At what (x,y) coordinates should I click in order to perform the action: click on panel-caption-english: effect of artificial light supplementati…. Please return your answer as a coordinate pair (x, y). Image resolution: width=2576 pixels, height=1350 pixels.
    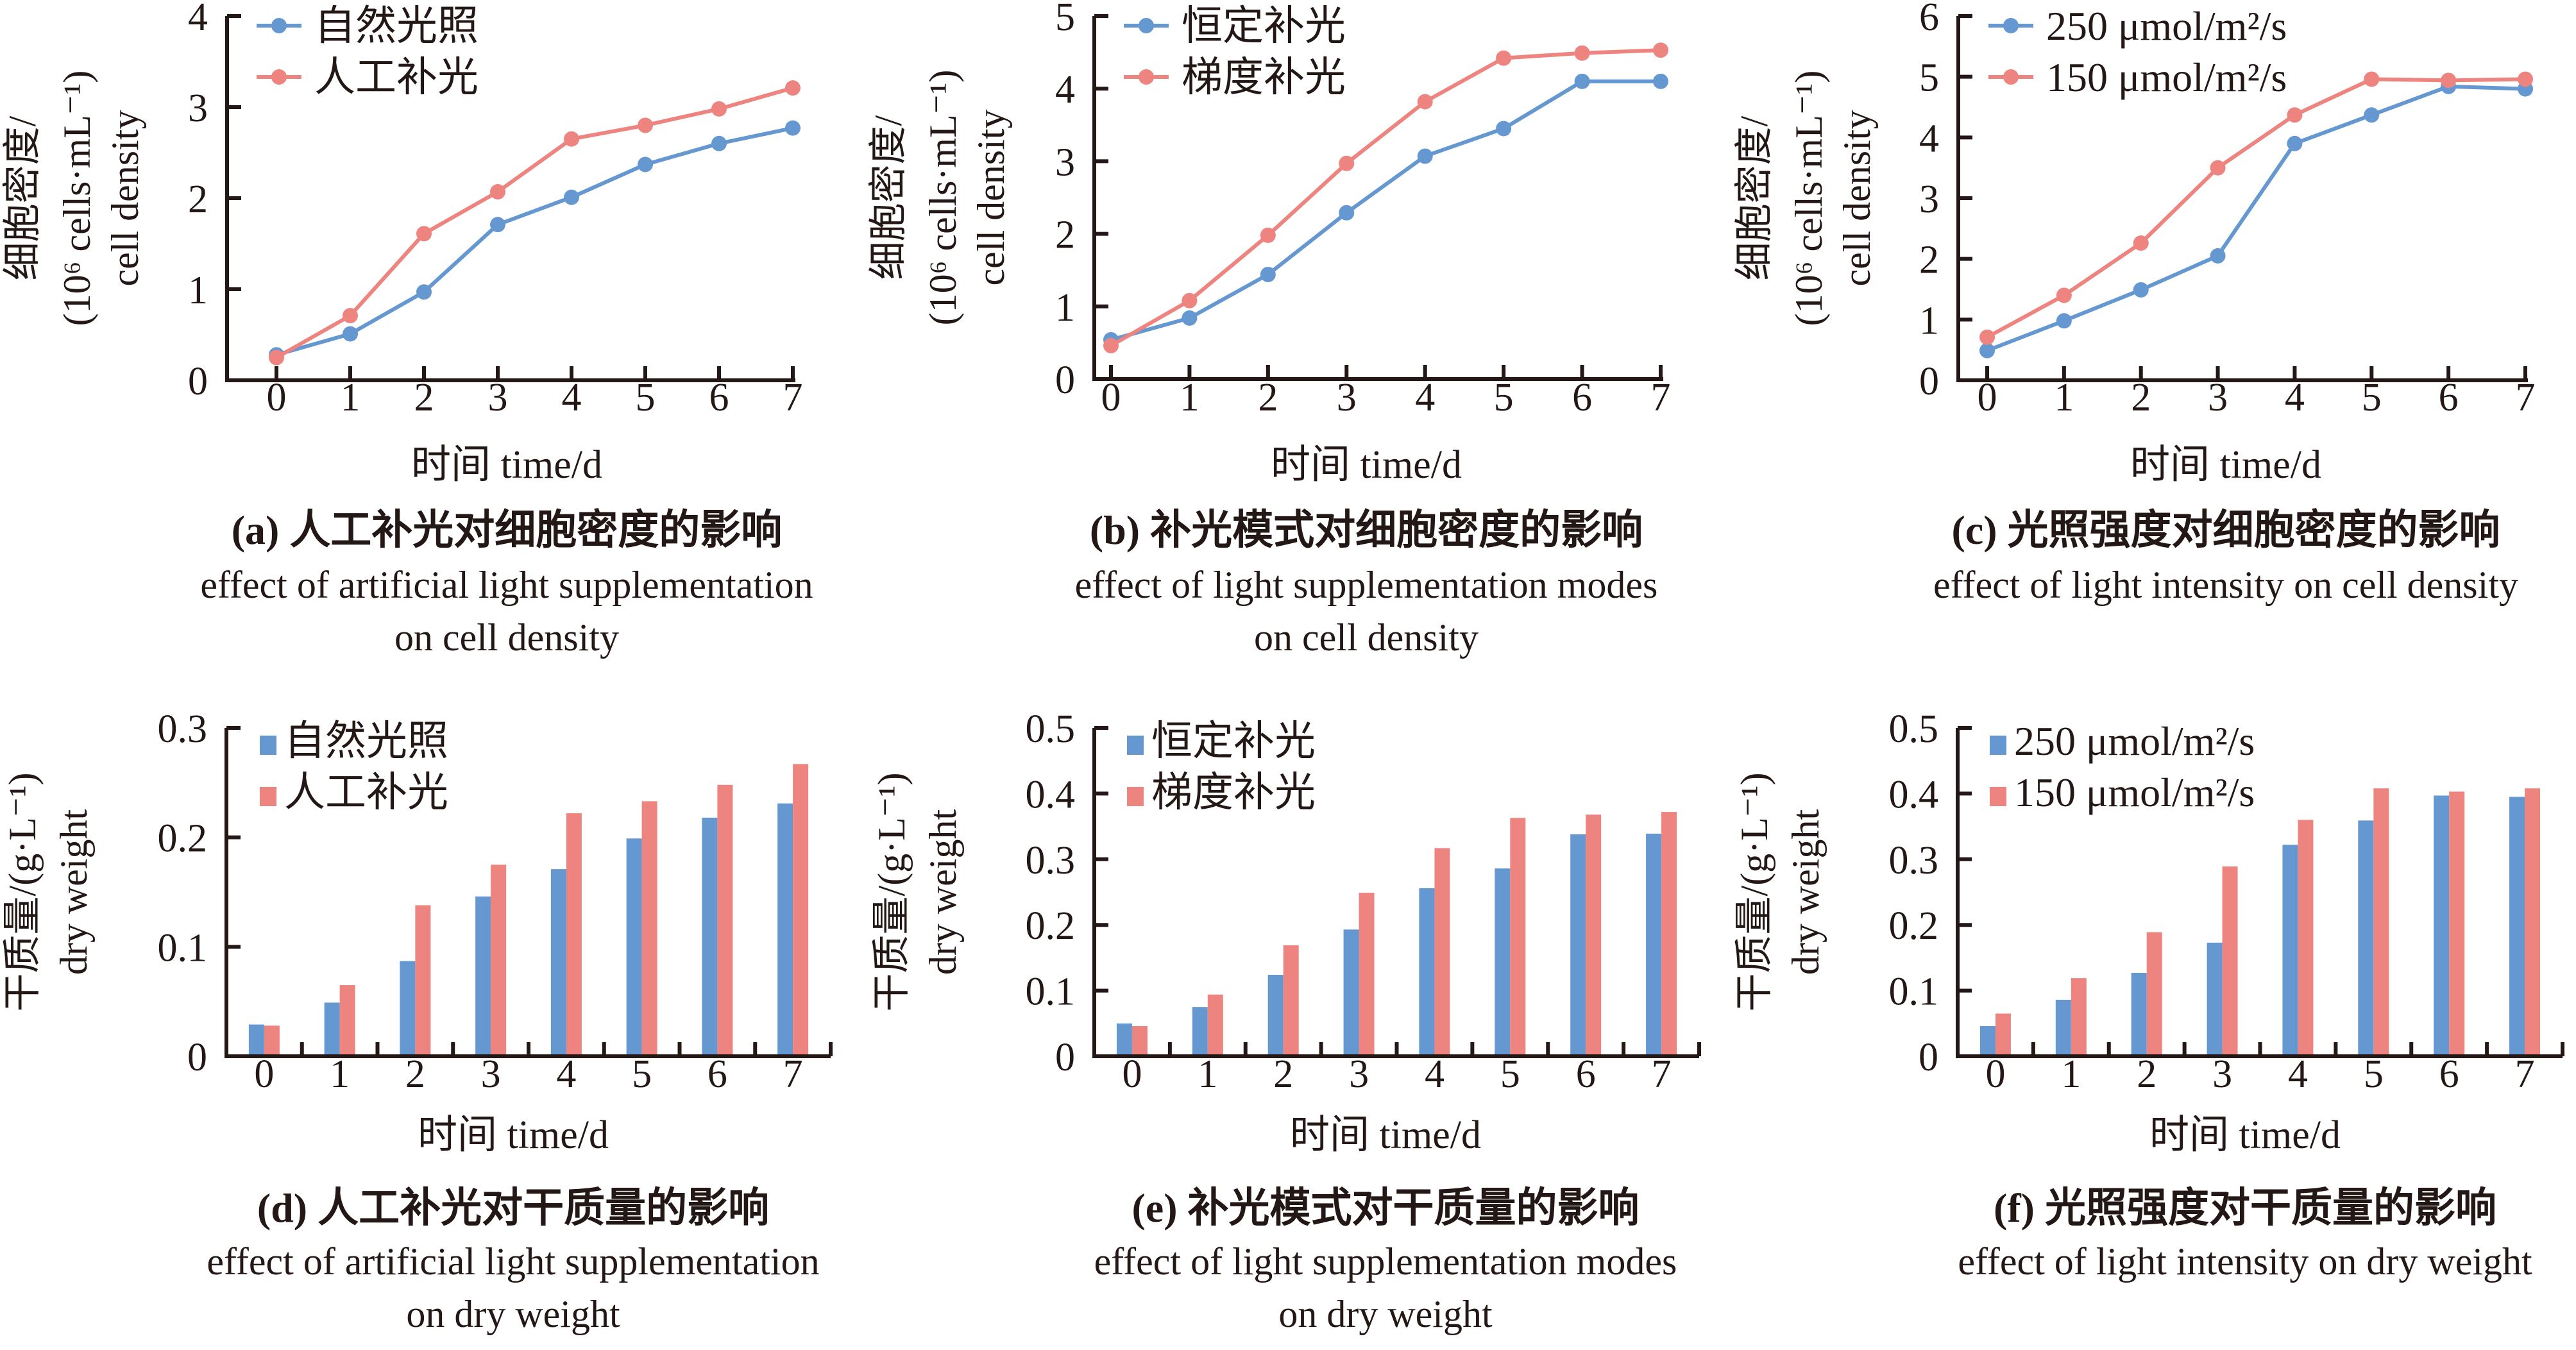
    Looking at the image, I should click on (513, 1262).